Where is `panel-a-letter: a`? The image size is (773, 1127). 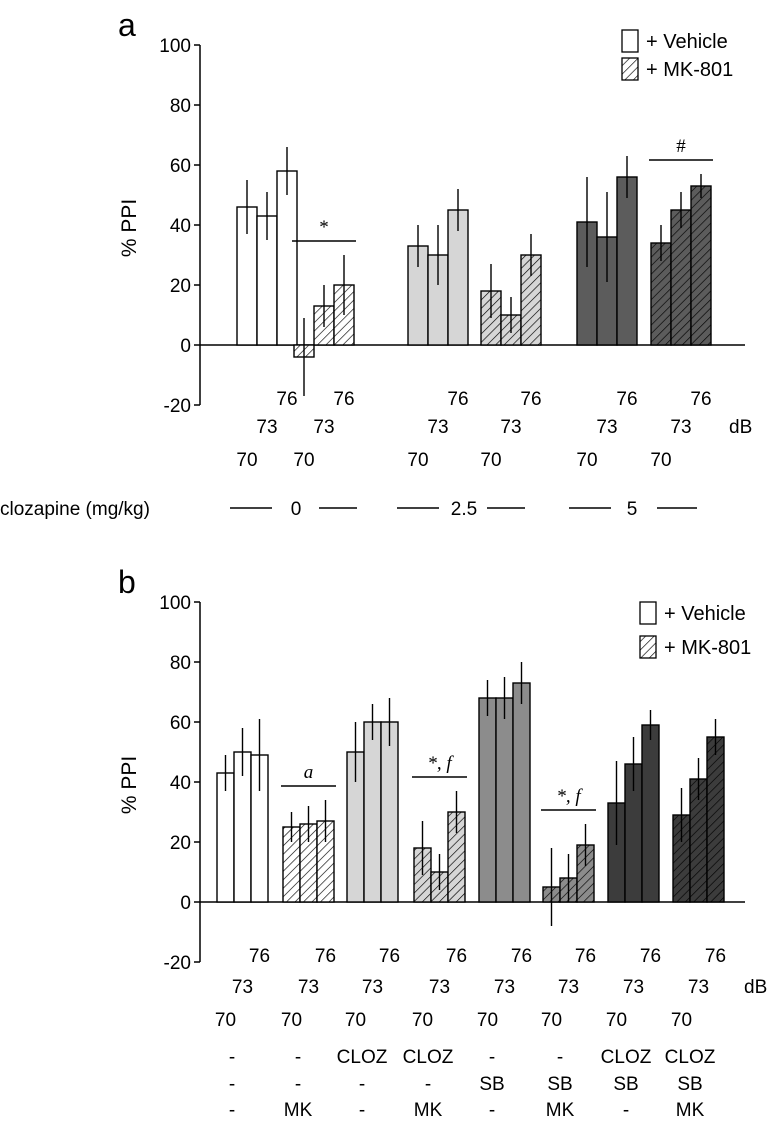 panel-a-letter: a is located at coordinates (127, 25).